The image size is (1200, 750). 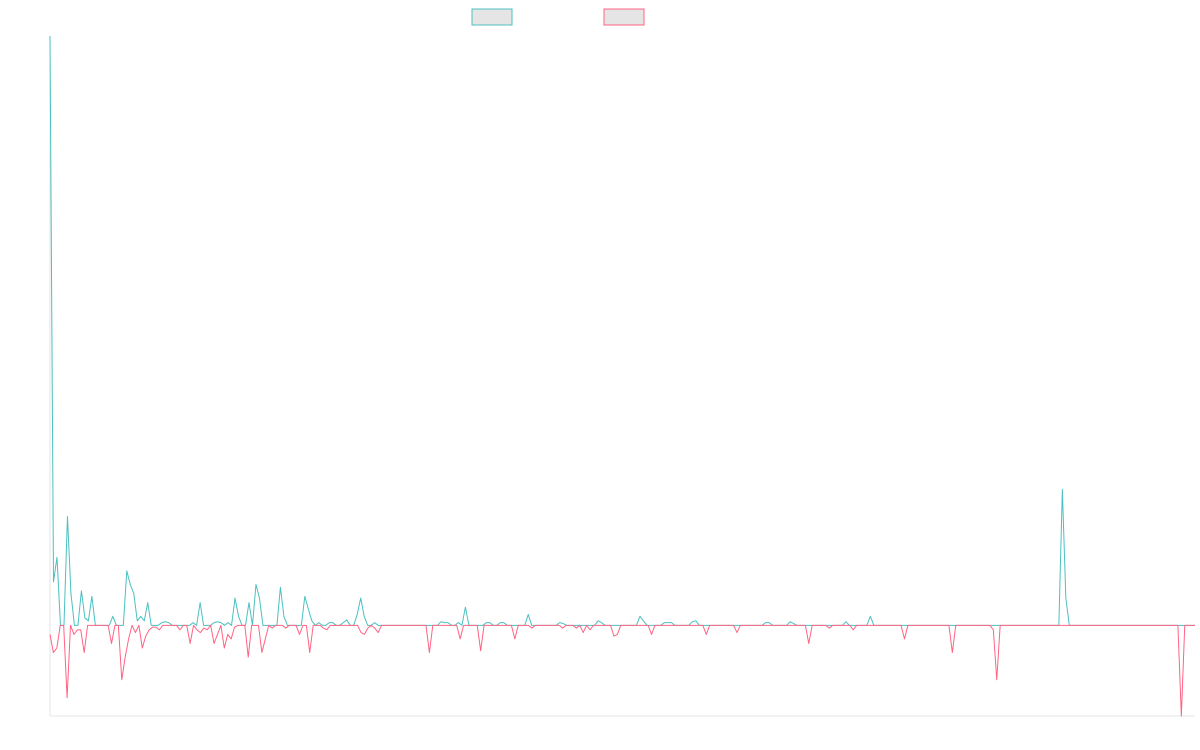 I want to click on legend, so click(x=558, y=17).